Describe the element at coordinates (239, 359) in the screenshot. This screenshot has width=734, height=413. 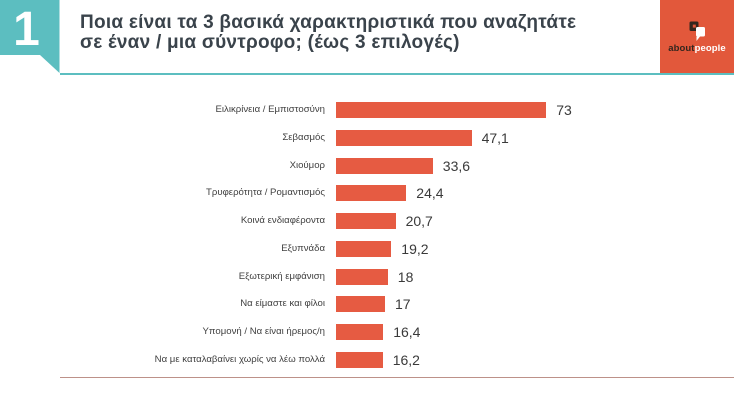
I see `category-label: Να με καταλαβαίνει χωρίς να λέω πολλά` at that location.